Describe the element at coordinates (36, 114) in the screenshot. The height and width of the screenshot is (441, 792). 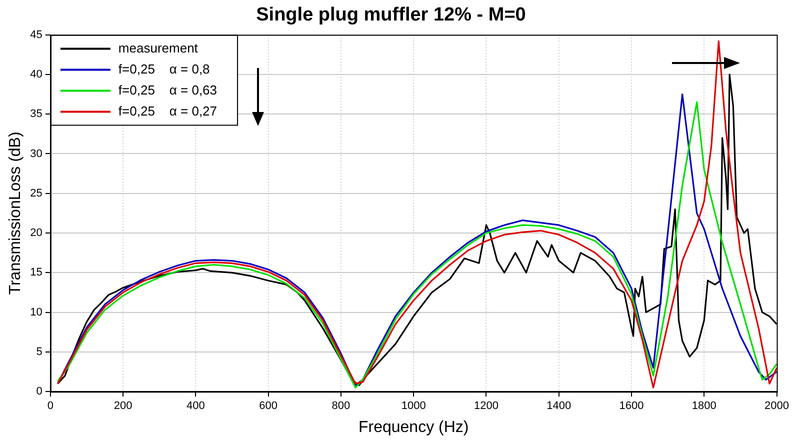
I see `y-tick-label: 35` at that location.